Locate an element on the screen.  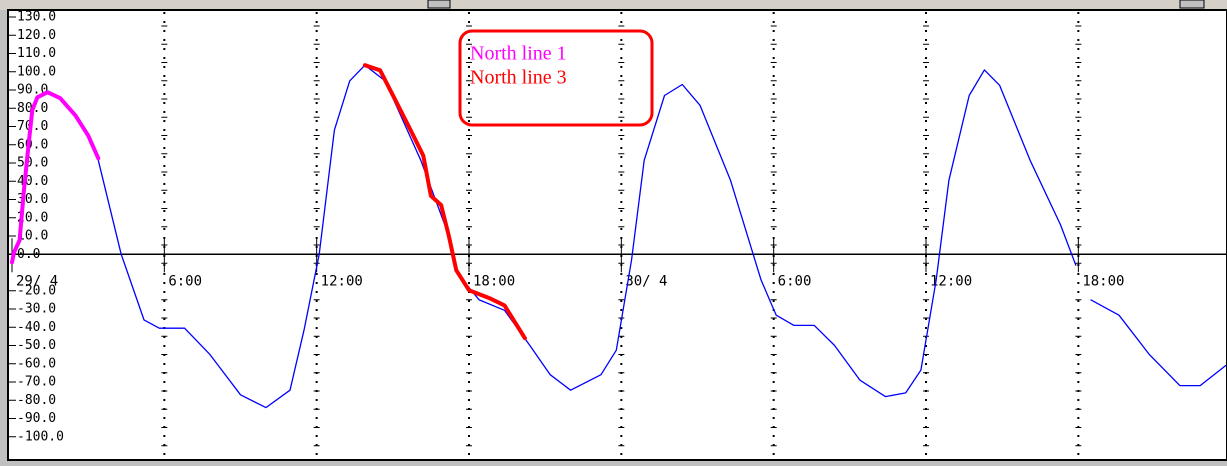
y-tick-label: -50.0 is located at coordinates (36, 345).